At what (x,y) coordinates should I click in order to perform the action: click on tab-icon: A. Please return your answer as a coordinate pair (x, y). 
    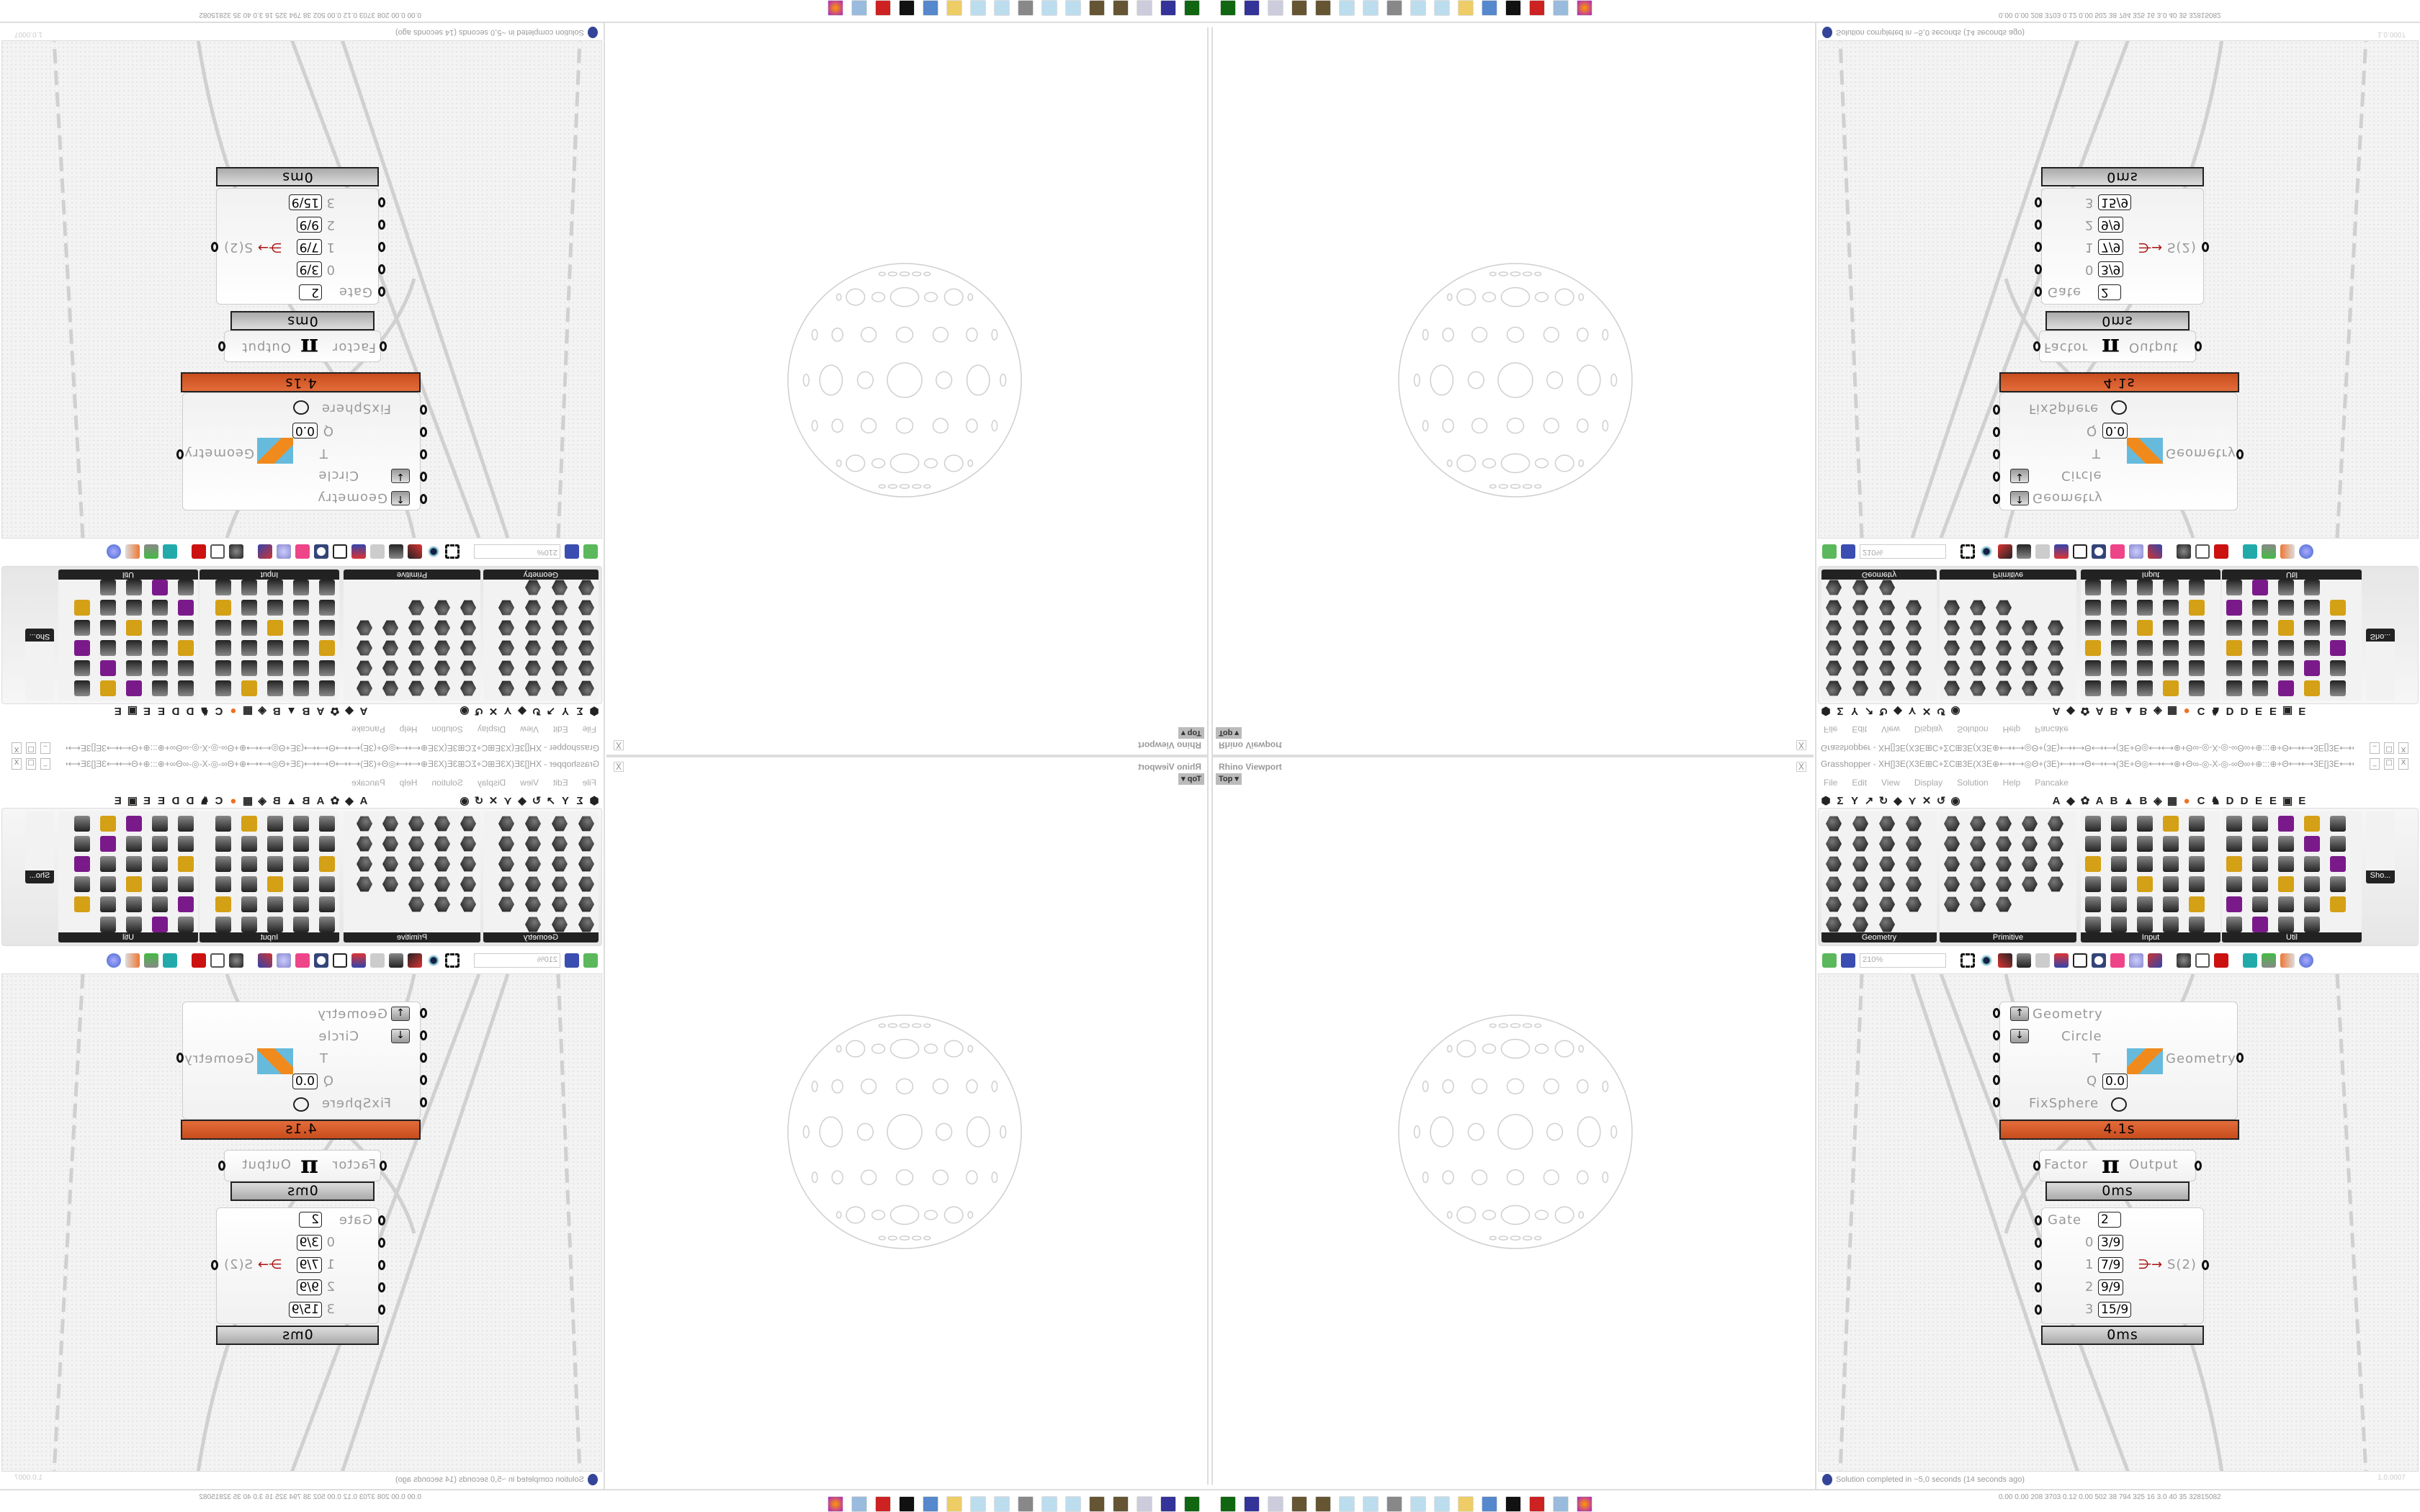
    Looking at the image, I should click on (320, 800).